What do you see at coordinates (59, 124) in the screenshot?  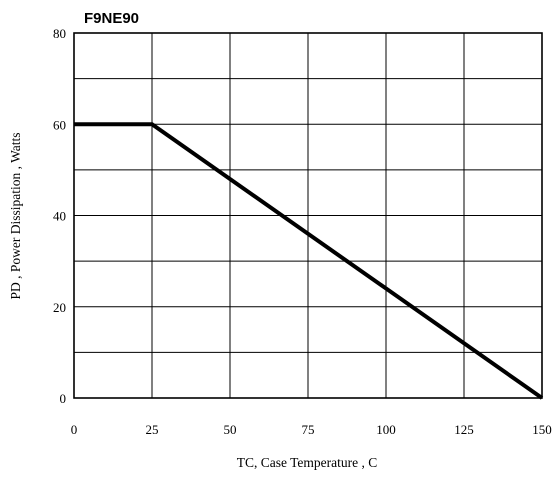 I see `y-tick-label-60: 60` at bounding box center [59, 124].